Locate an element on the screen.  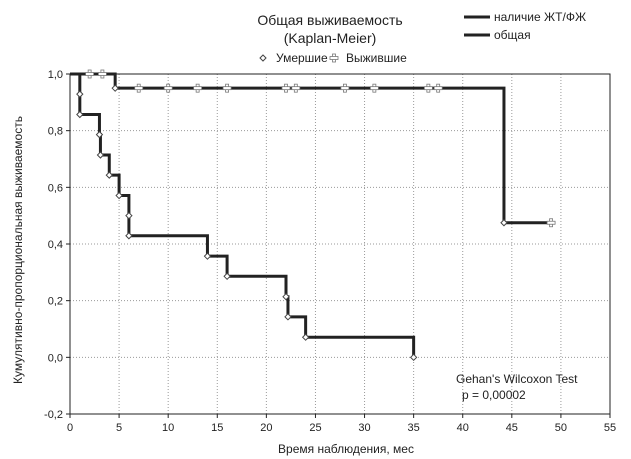
legend-diamond is located at coordinates (263, 58).